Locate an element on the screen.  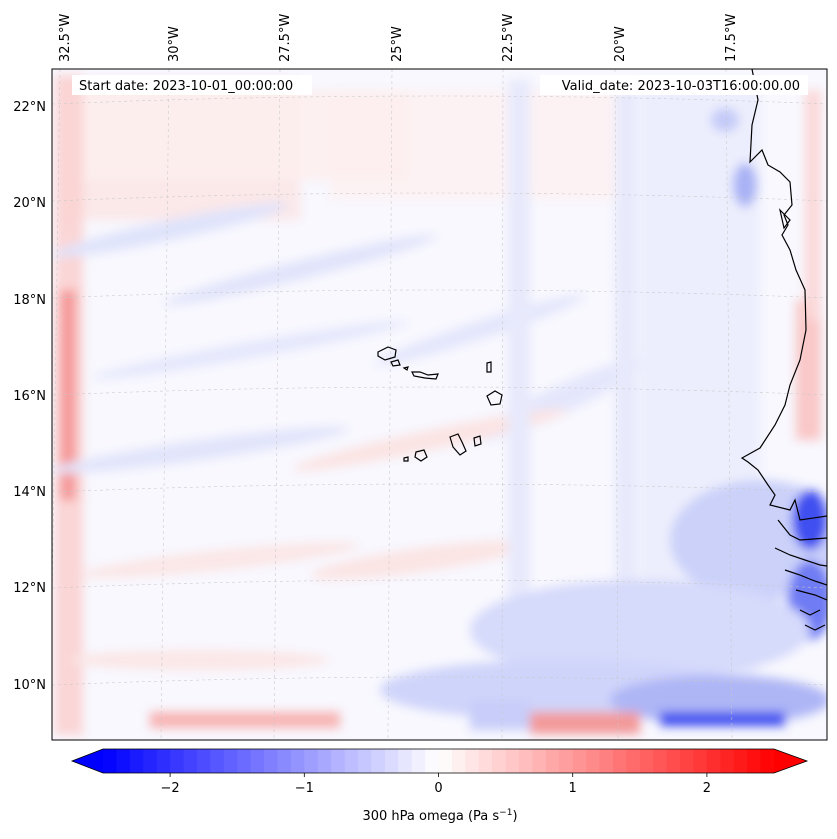
lon-label-32-5w: 32.5°W is located at coordinates (65, 38).